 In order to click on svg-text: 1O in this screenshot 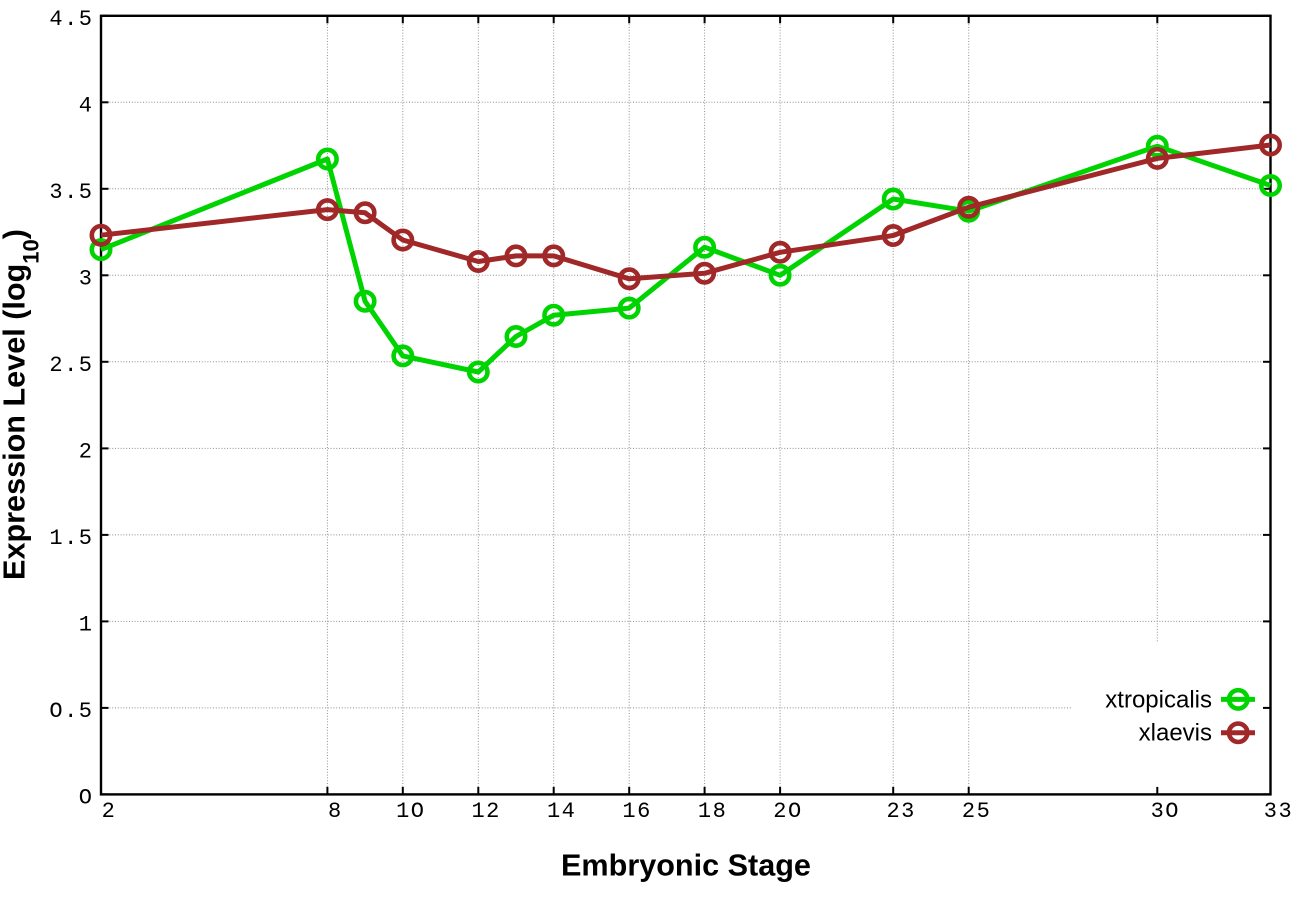, I will do `click(410, 811)`.